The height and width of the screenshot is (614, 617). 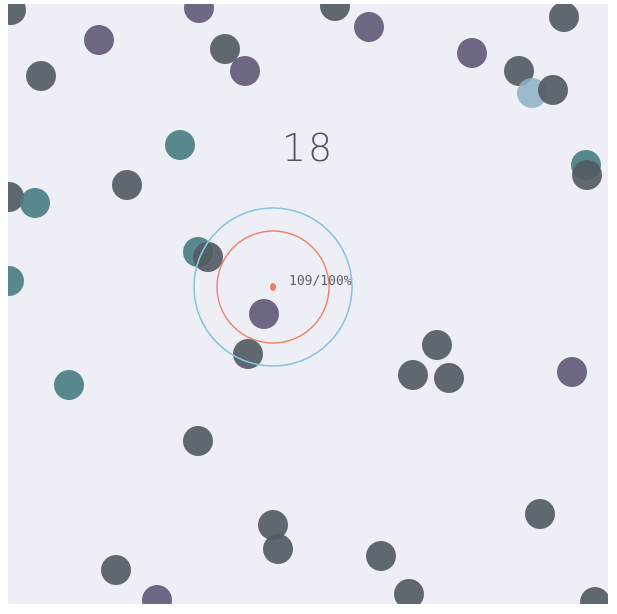 I want to click on player-dot-icon, so click(x=273, y=287).